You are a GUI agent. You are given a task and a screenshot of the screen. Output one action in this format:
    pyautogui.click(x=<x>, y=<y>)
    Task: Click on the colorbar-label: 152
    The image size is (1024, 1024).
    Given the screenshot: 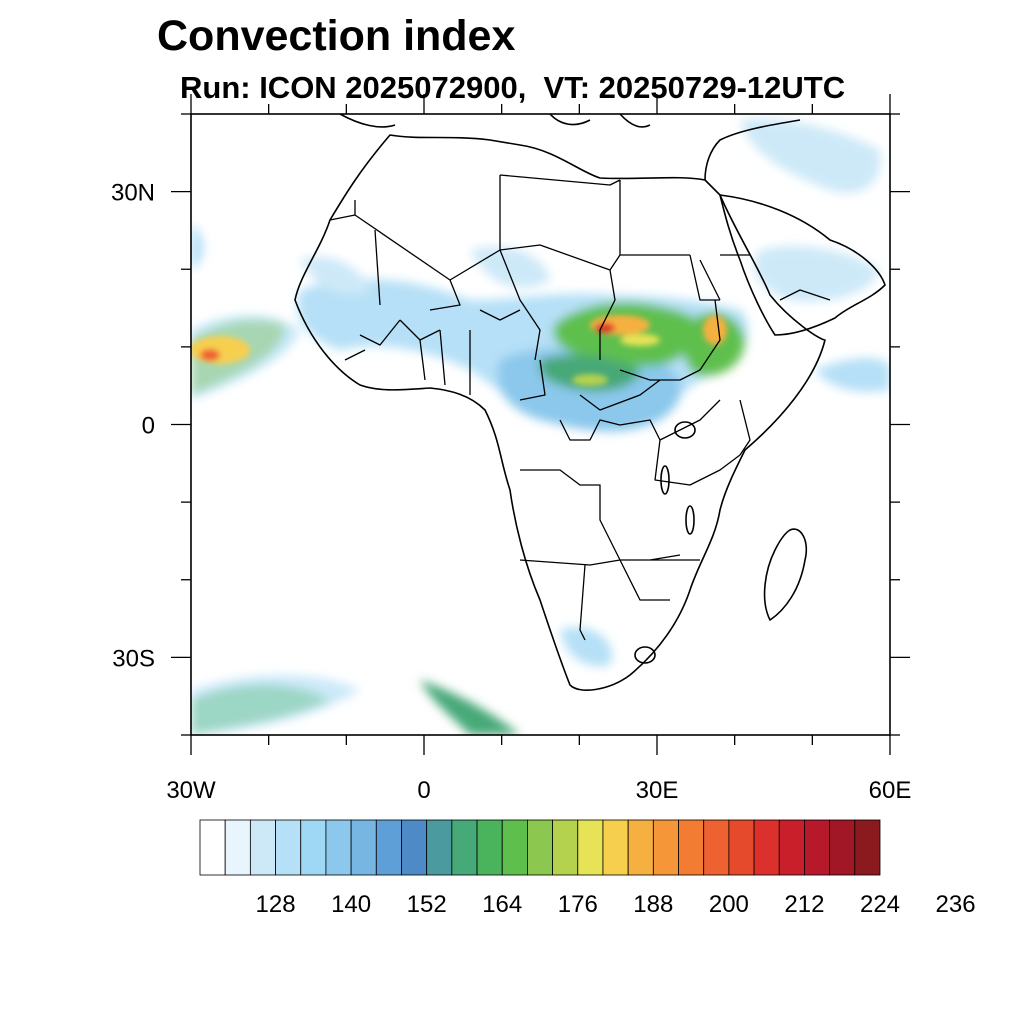 What is the action you would take?
    pyautogui.click(x=427, y=904)
    